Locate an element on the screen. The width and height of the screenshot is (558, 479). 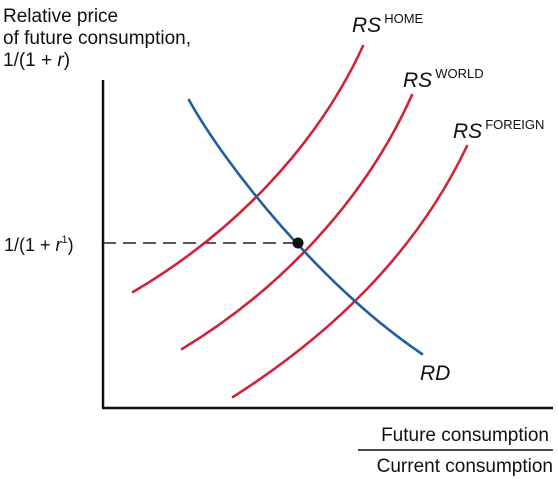
x-axis-title-numerator: Future consumption is located at coordinates (465, 435).